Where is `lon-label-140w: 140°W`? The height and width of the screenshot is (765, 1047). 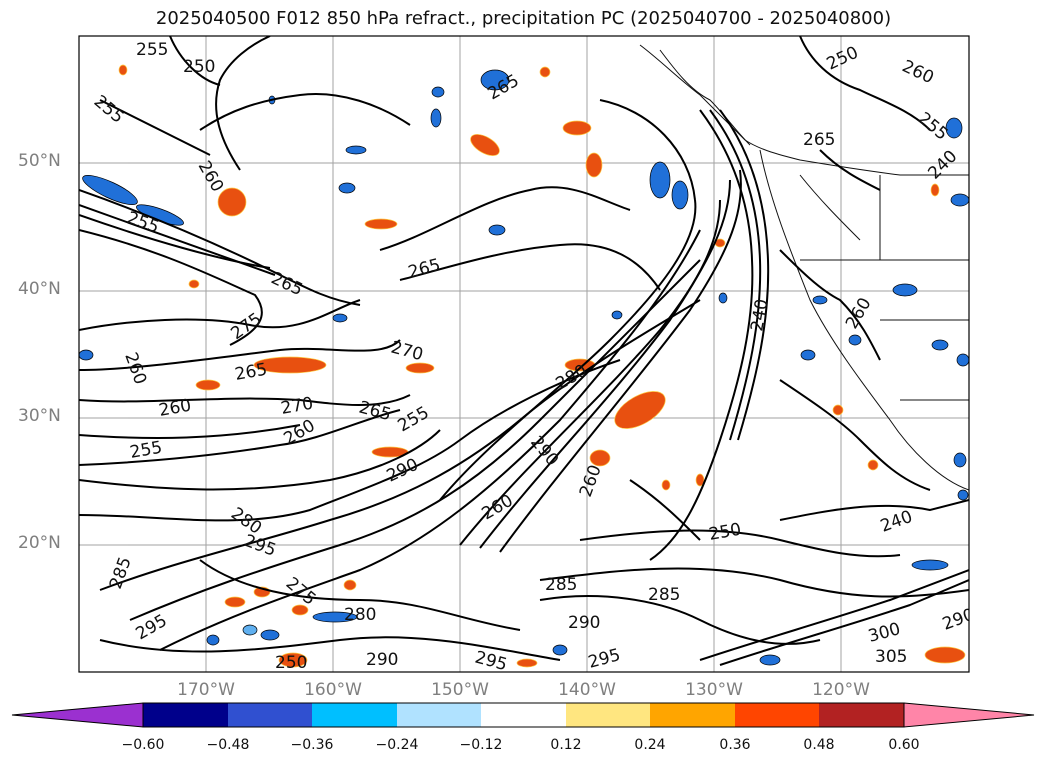 lon-label-140w: 140°W is located at coordinates (587, 690).